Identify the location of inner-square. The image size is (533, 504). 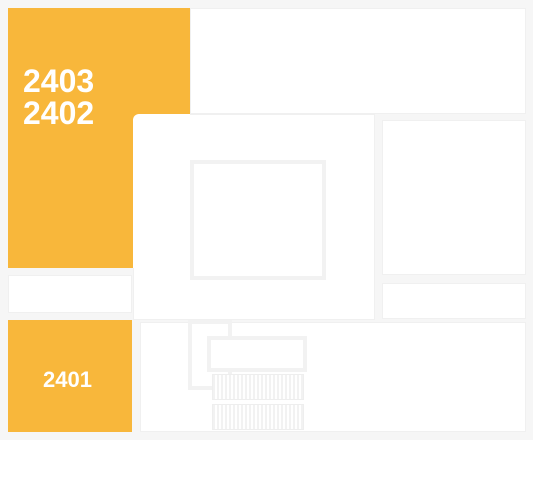
(258, 220).